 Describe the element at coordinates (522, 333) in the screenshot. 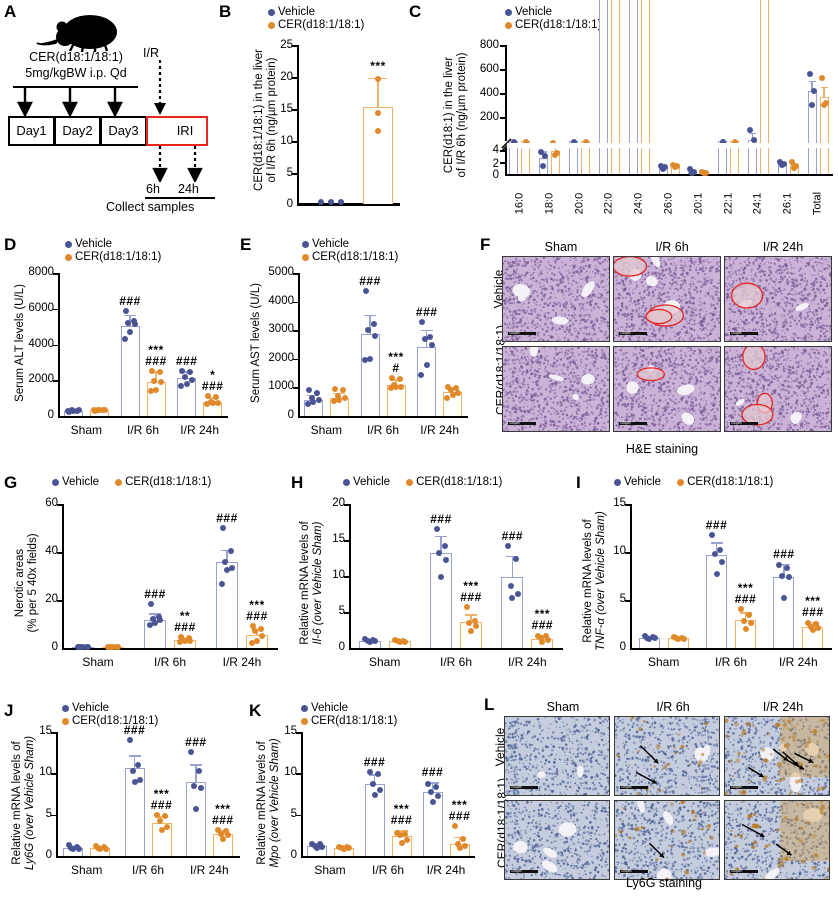

I see `he-scale-bar` at that location.